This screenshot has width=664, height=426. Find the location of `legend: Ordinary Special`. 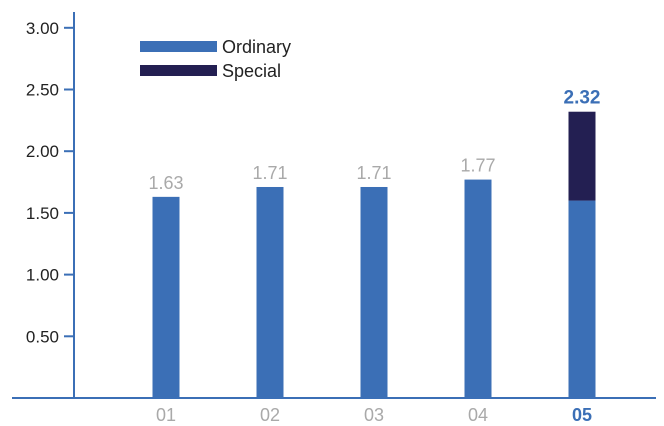

legend: Ordinary Special is located at coordinates (215, 59).